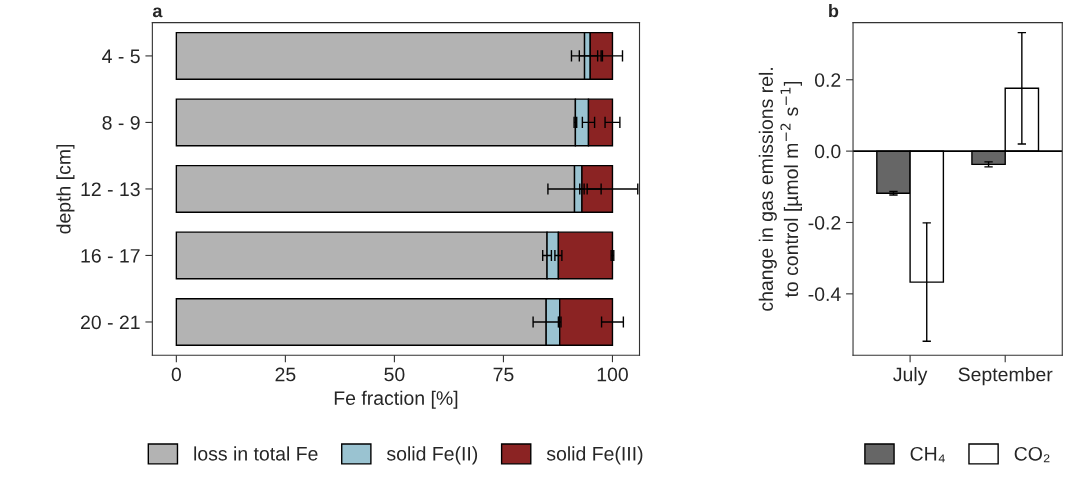 This screenshot has height=482, width=1073. I want to click on x-tick-label: 75, so click(503, 374).